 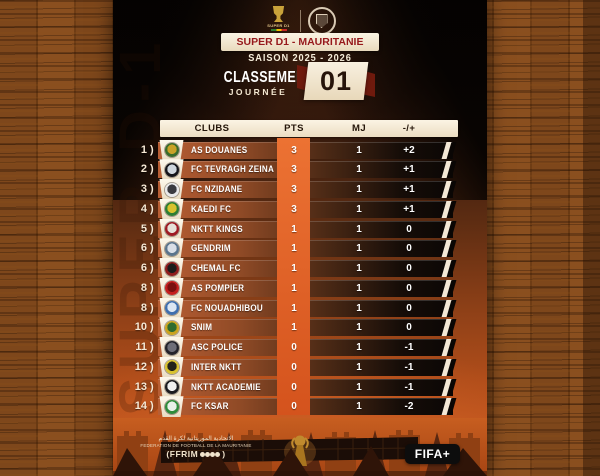 What do you see at coordinates (202, 328) in the screenshot?
I see `club-name: SNIM` at bounding box center [202, 328].